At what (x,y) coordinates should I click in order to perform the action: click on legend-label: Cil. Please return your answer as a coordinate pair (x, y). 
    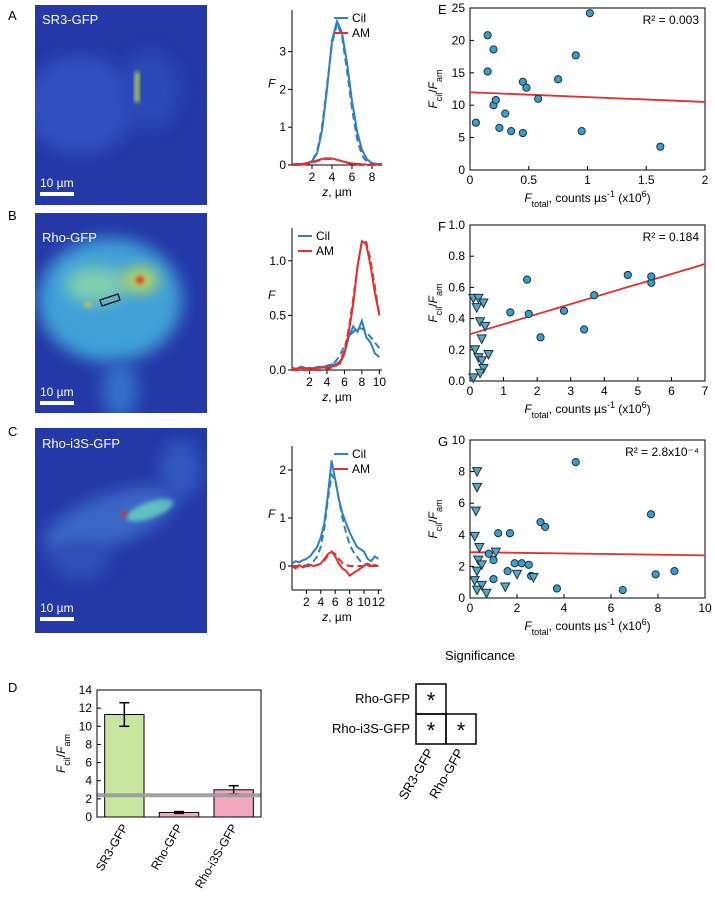
    Looking at the image, I should click on (359, 18).